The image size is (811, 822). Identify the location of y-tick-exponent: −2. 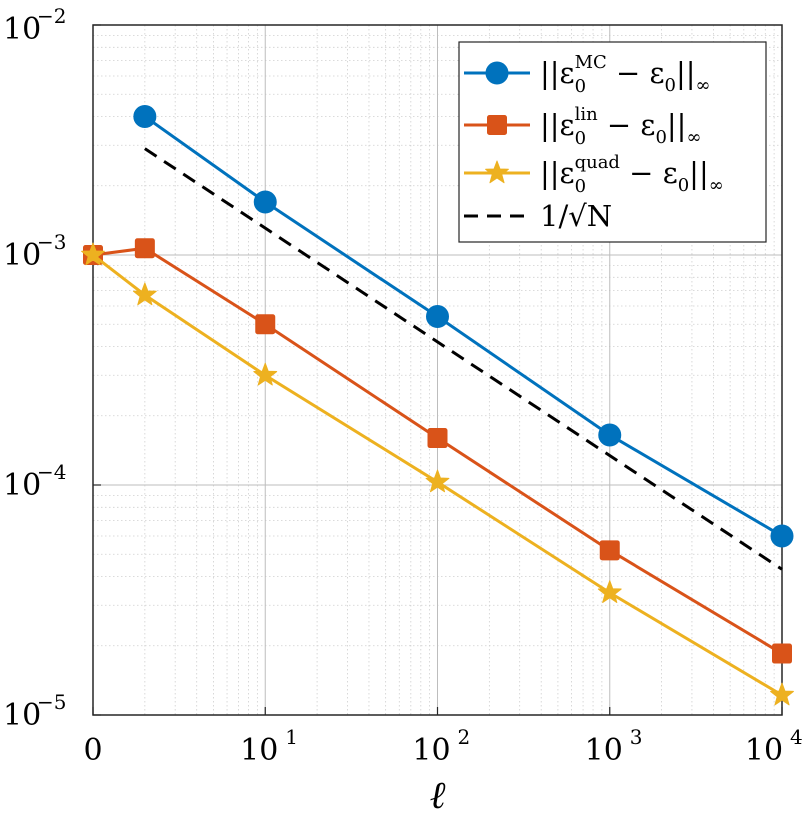
(51, 16).